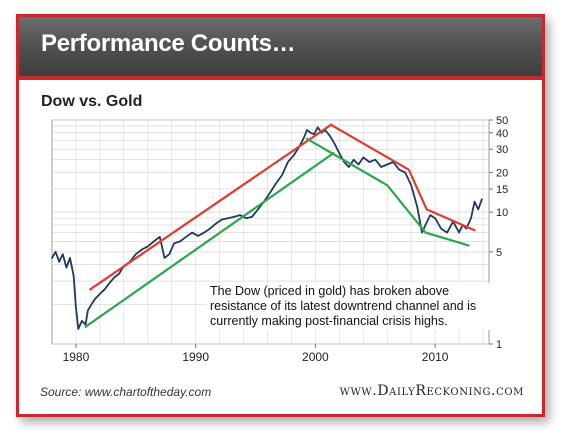 This screenshot has height=431, width=565. What do you see at coordinates (502, 213) in the screenshot?
I see `y-tick-label: 10` at bounding box center [502, 213].